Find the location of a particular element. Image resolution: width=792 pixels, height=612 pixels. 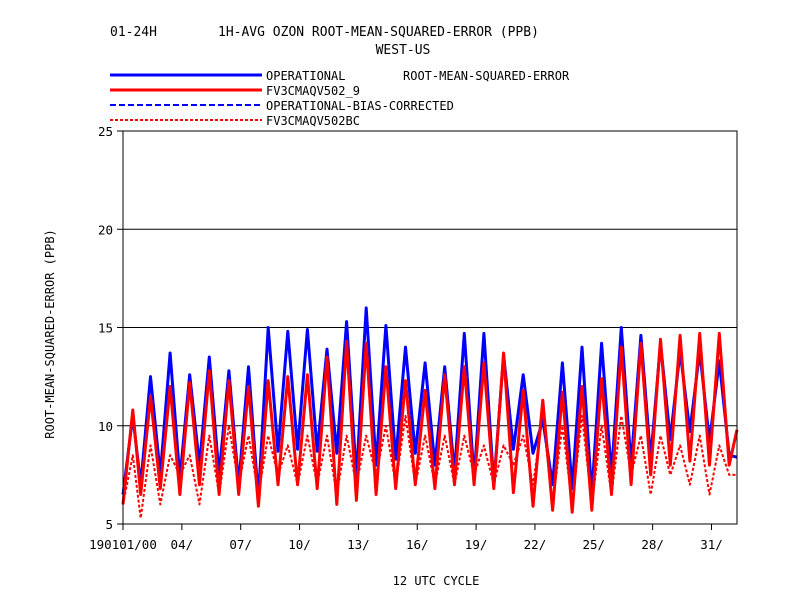

x-tick-label-31: 31/ is located at coordinates (711, 544).